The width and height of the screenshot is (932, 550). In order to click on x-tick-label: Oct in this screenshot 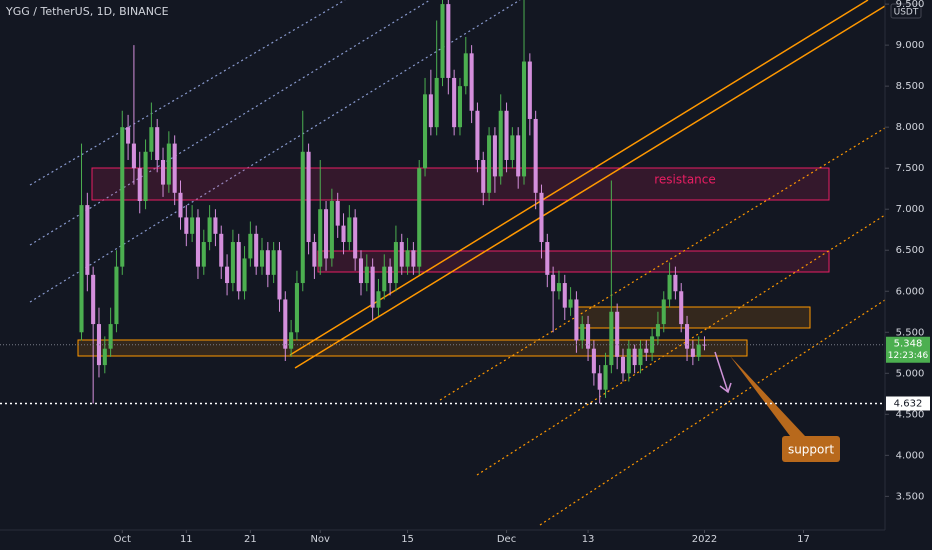, I will do `click(122, 539)`.